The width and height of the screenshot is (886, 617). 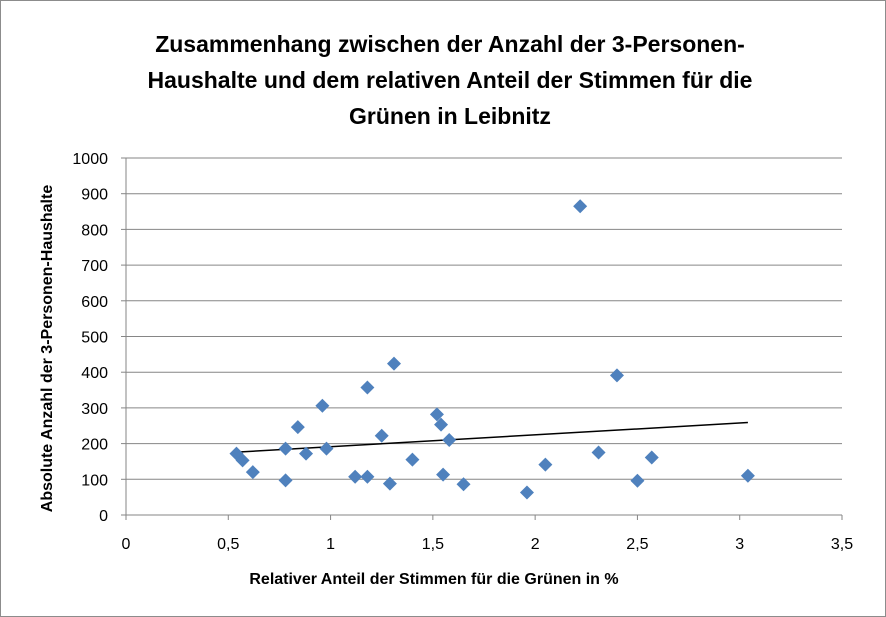 What do you see at coordinates (94, 230) in the screenshot?
I see `y-tick-label: 800` at bounding box center [94, 230].